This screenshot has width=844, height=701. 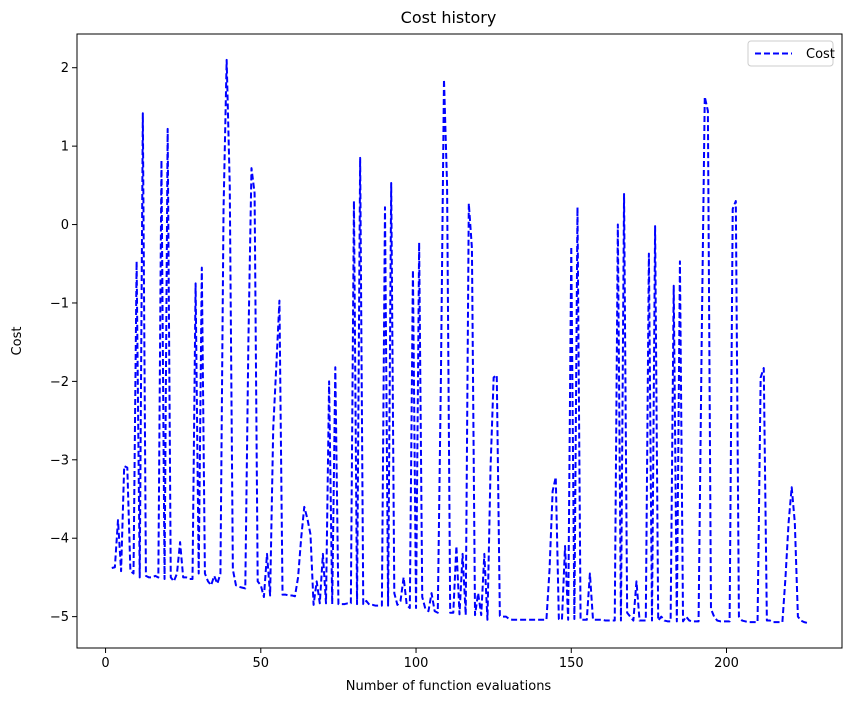 I want to click on y-tick-label: 2, so click(x=65, y=68).